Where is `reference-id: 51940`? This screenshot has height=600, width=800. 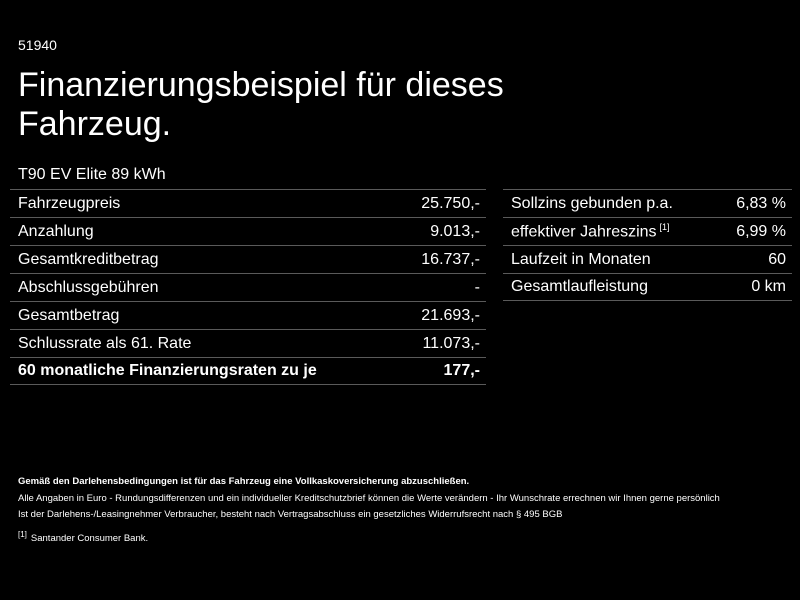
reference-id: 51940 is located at coordinates (37, 45).